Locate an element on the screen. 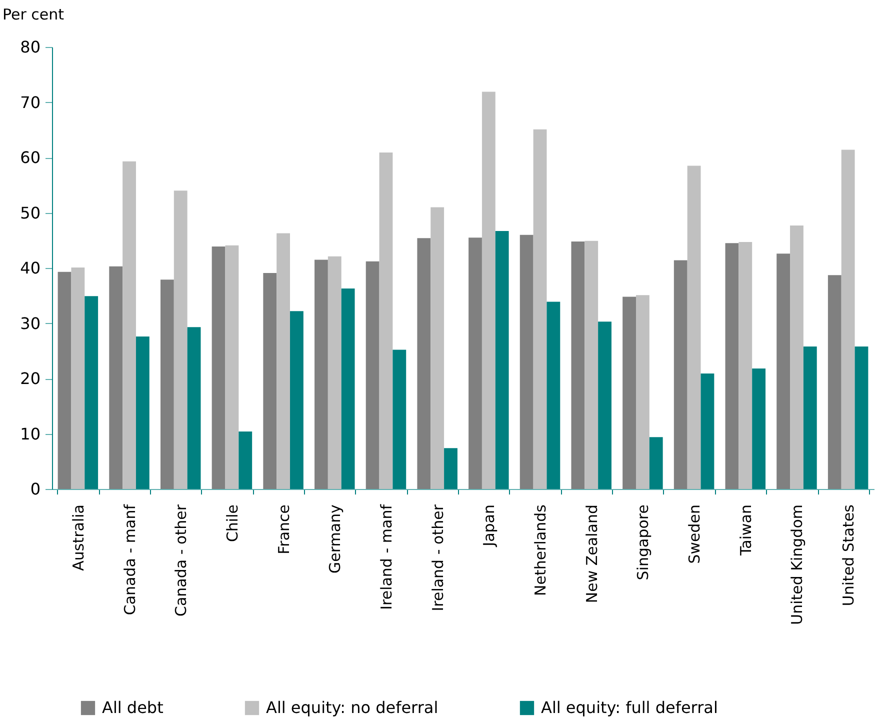 This screenshot has width=885, height=725. x-tick-label: Netherlands is located at coordinates (541, 550).